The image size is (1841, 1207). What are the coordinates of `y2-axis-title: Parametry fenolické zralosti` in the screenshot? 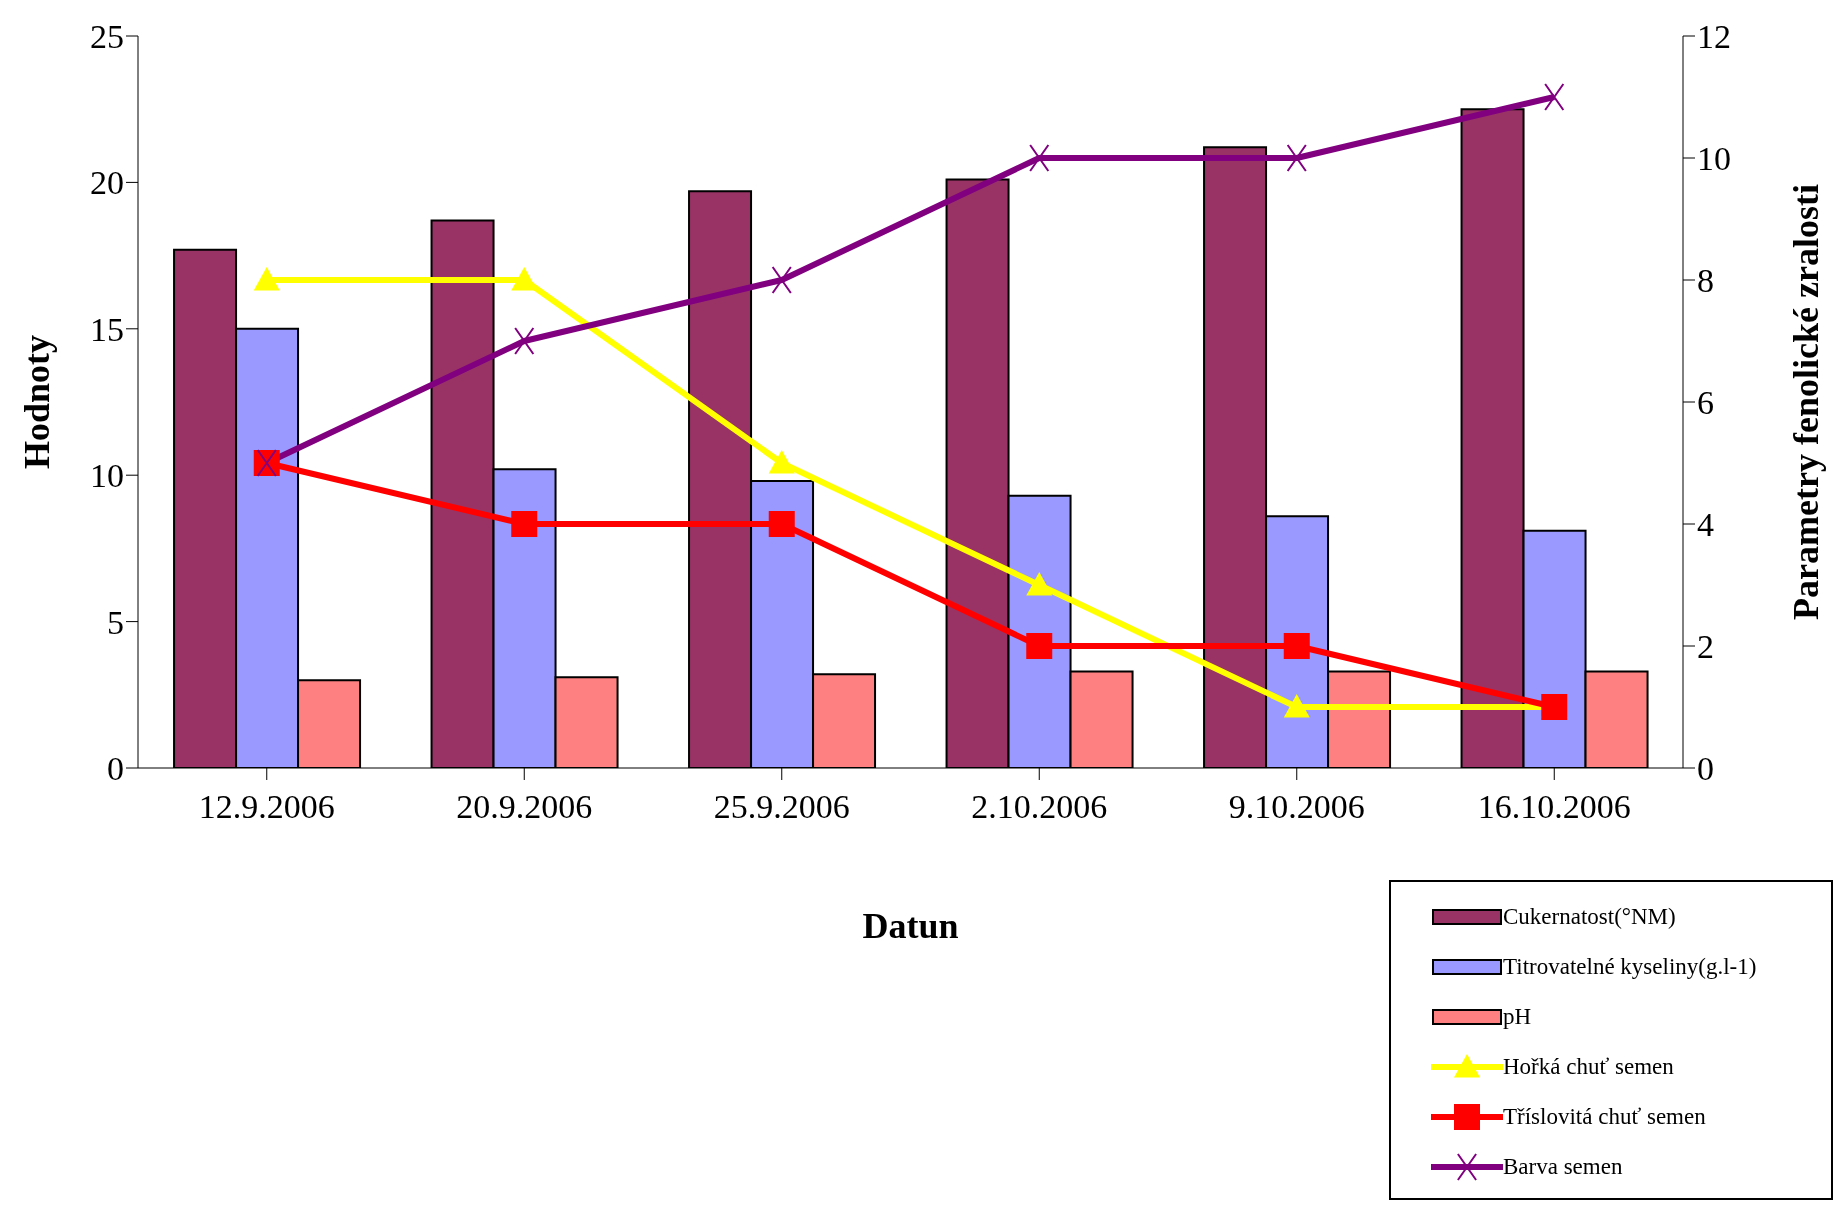 It's located at (1805, 402).